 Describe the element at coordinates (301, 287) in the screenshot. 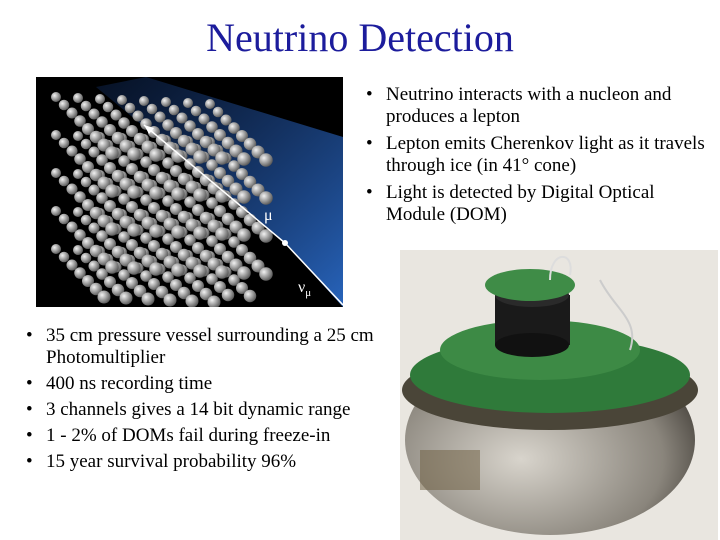

I see `neutrino-symbol: ν` at that location.